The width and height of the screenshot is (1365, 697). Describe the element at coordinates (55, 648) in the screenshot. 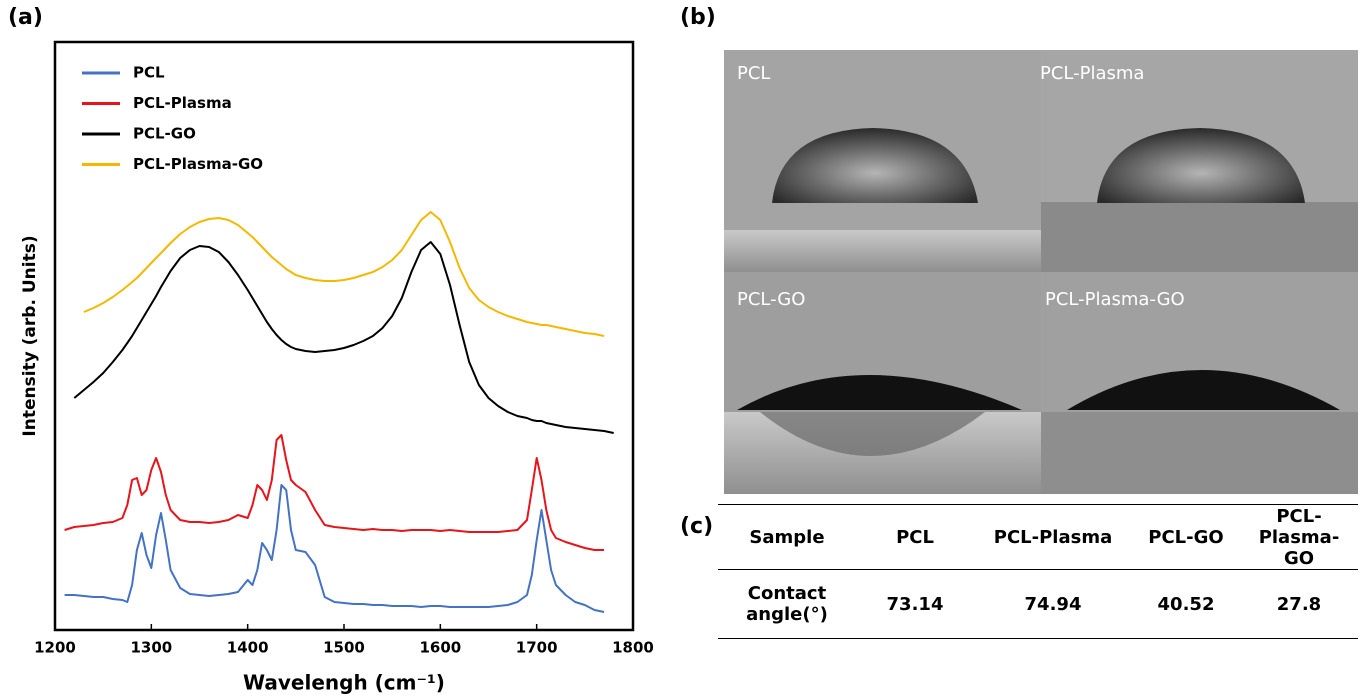

I see `x-tick-label: 1200` at that location.